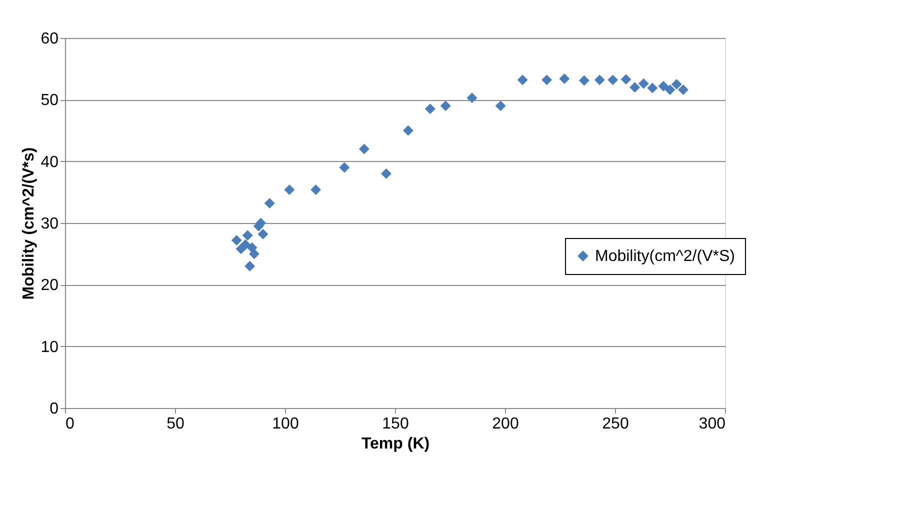 The width and height of the screenshot is (904, 527). I want to click on x-tick-label: 250, so click(615, 424).